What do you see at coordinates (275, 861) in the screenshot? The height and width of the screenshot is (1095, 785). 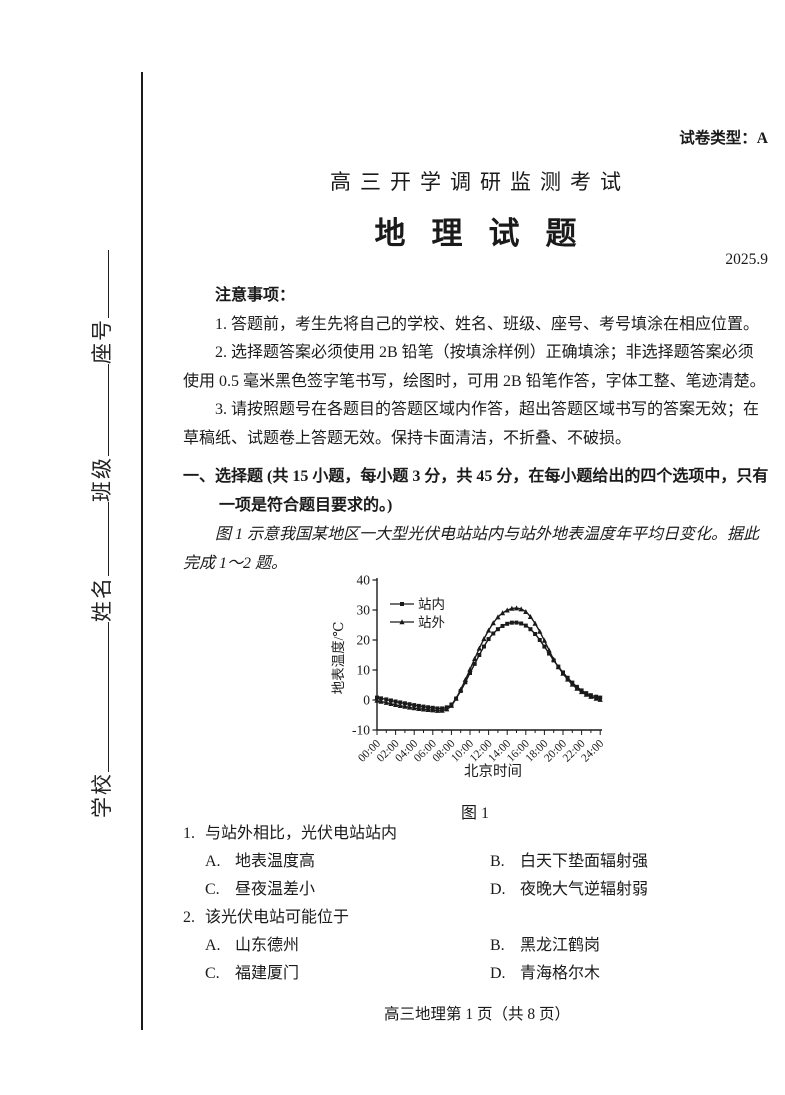 I see `option-text: 地表温度高` at bounding box center [275, 861].